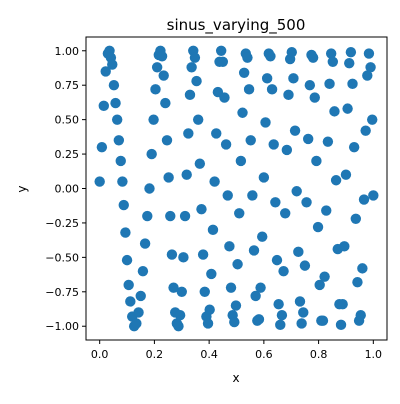  I want to click on x-tick-label: 0.0, so click(100, 354).